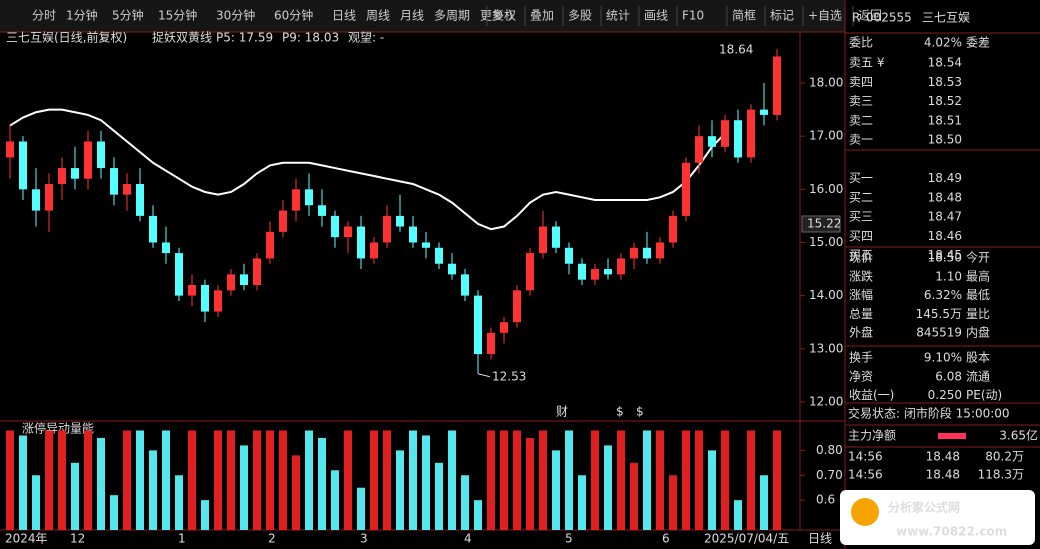 Image resolution: width=1040 pixels, height=549 pixels. Describe the element at coordinates (937, 517) in the screenshot. I see `logo-bg` at that location.